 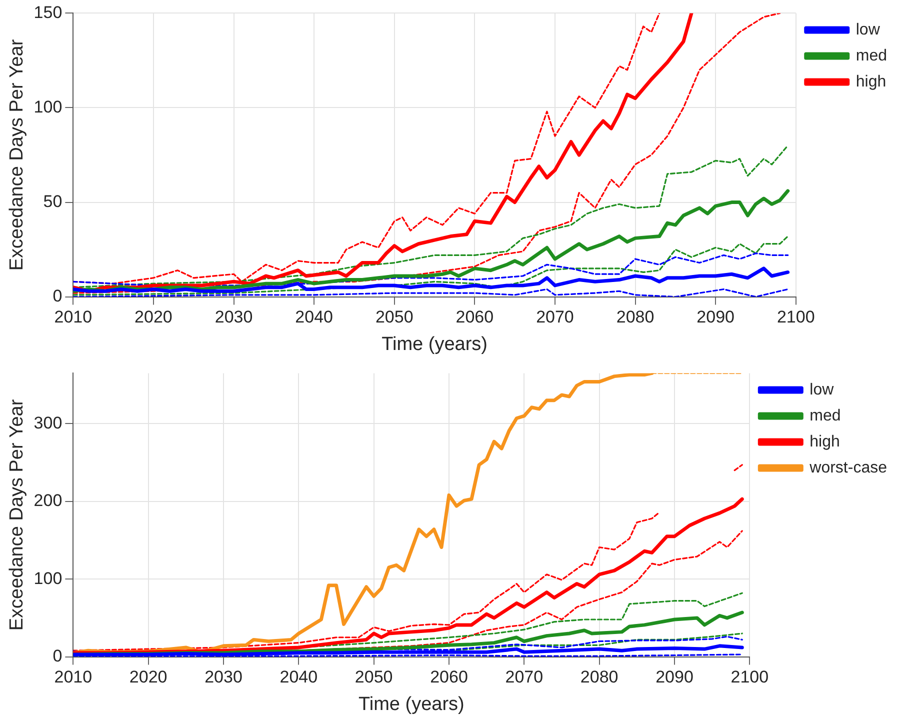 I want to click on y-tick-label: 300, so click(x=48, y=422).